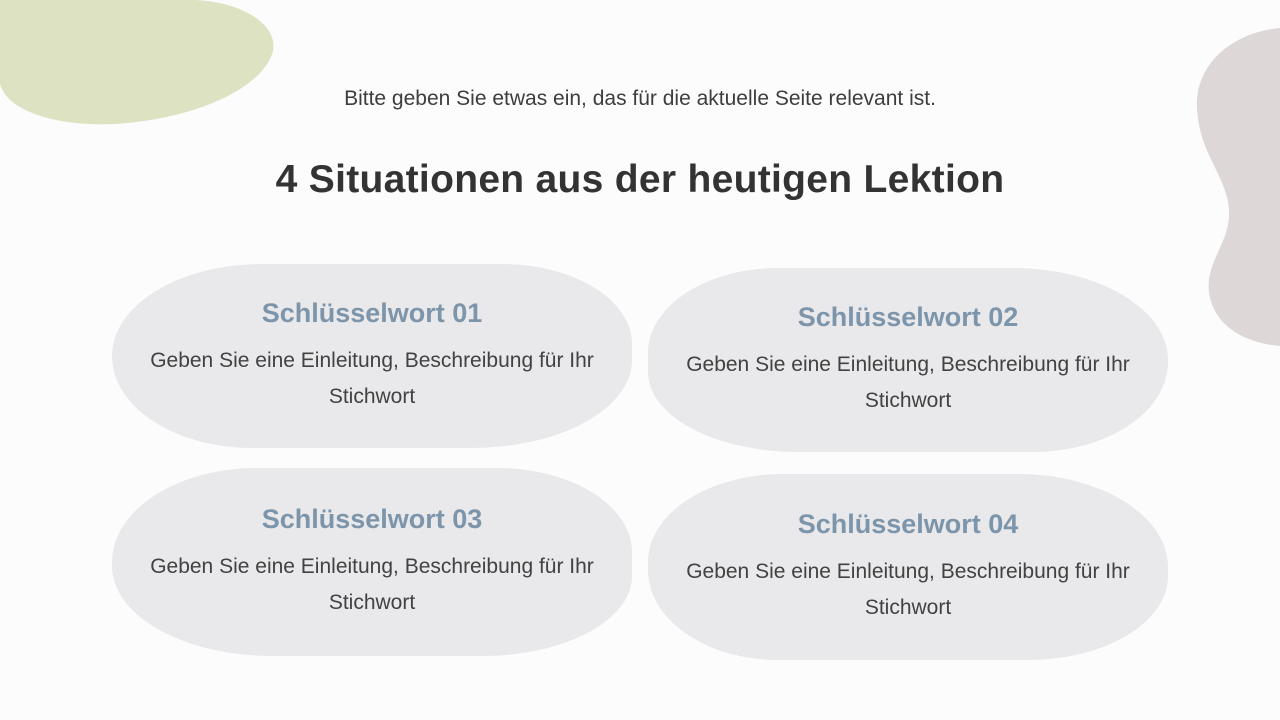 Image resolution: width=1280 pixels, height=720 pixels. I want to click on keyword-card-03-heading: Schlüsselwort 03, so click(372, 519).